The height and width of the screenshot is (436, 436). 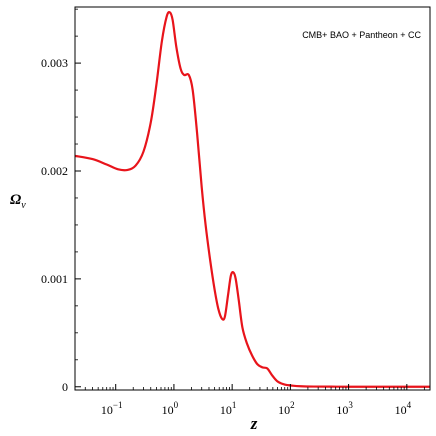 I want to click on x-tick-label: 10¹, so click(x=228, y=408).